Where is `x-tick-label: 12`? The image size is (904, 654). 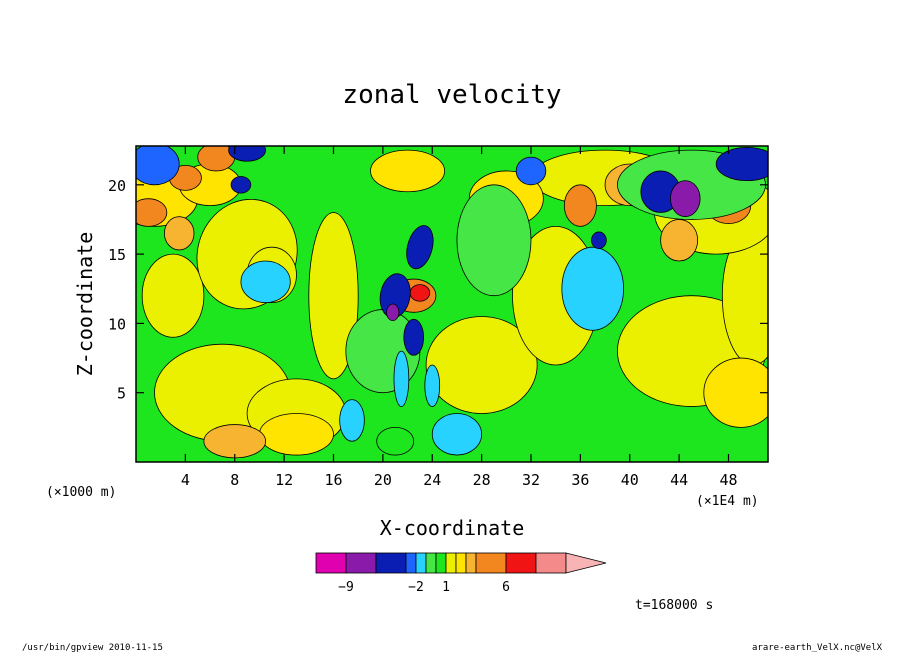 x-tick-label: 12 is located at coordinates (284, 480).